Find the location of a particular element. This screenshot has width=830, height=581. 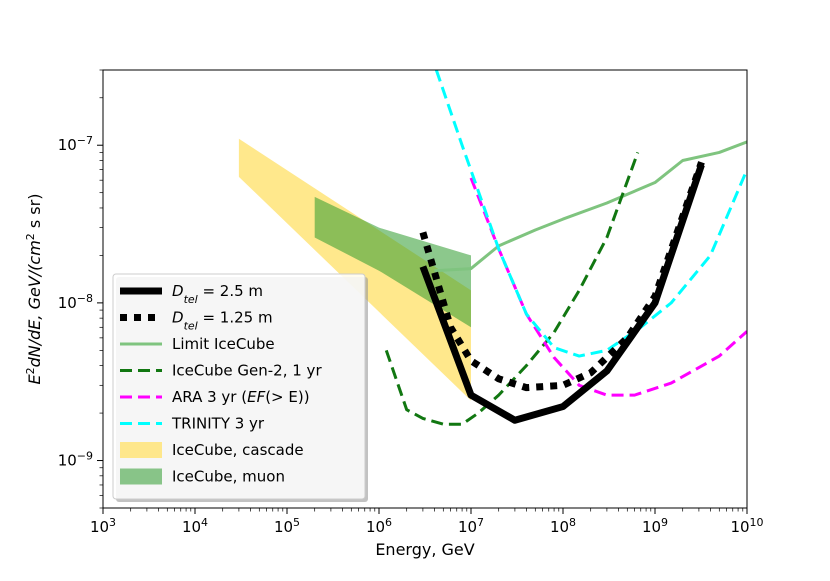

x-tick-label: 10¹⁰ is located at coordinates (746, 526).